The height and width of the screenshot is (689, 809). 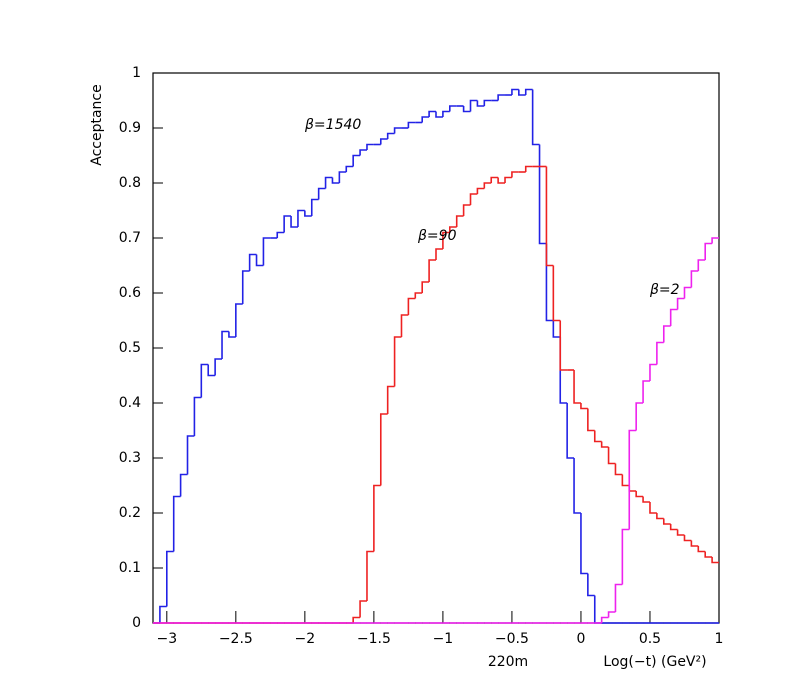 What do you see at coordinates (136, 623) in the screenshot?
I see `y-tick-label: 0` at bounding box center [136, 623].